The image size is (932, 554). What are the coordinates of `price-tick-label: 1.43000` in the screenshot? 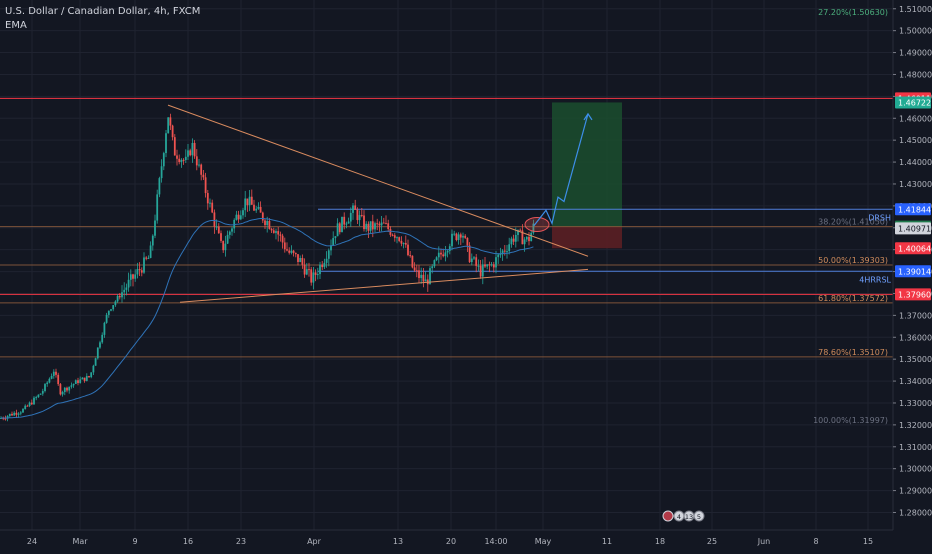 It's located at (915, 184).